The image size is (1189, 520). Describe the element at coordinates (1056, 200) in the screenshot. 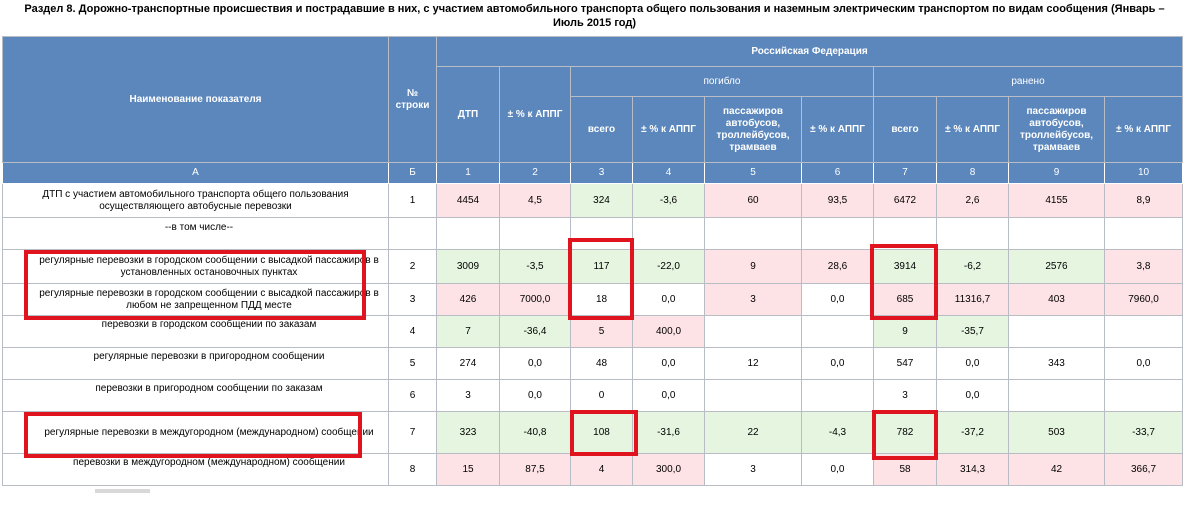

I see `cell-value: 4155` at that location.